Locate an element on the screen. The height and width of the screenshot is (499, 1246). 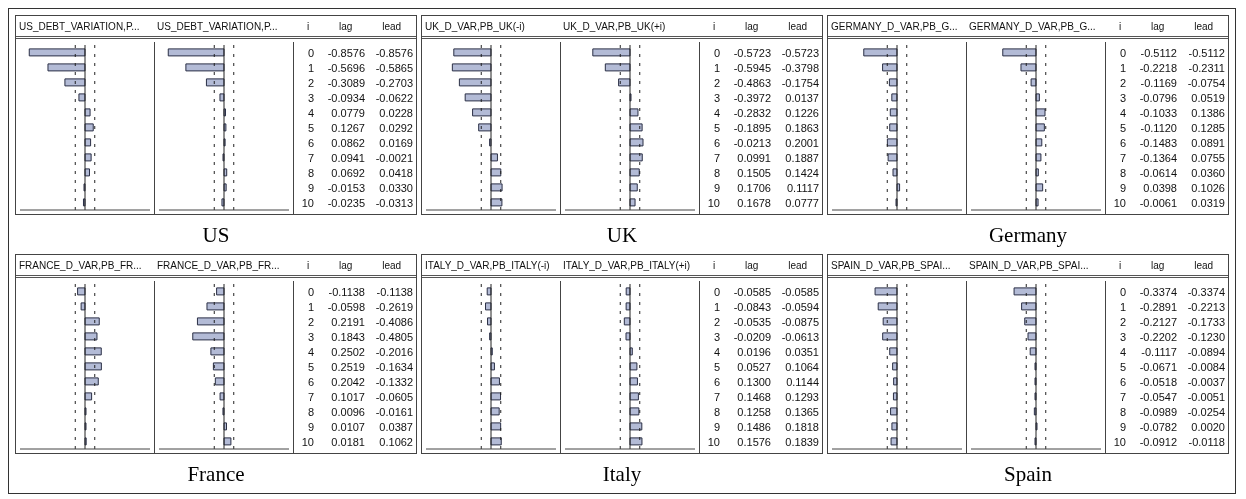
data-label: -0.2213 is located at coordinates (1205, 306).